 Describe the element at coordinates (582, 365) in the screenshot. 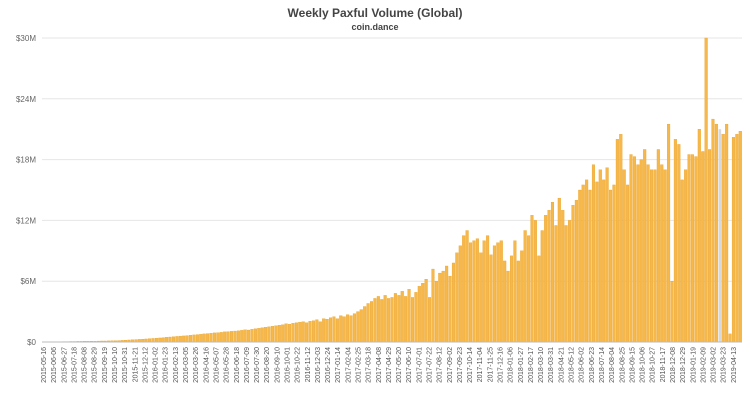

I see `x-tick-label: 2018-06-02` at that location.